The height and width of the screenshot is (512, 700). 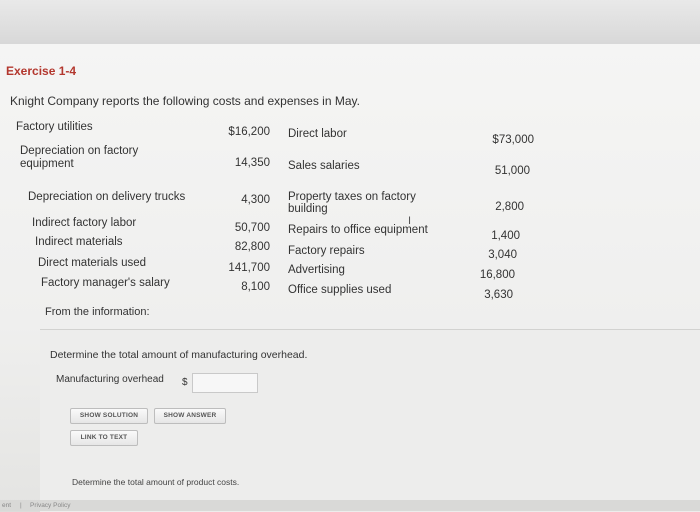 What do you see at coordinates (54, 127) in the screenshot?
I see `left-item-label: Factory utilities` at bounding box center [54, 127].